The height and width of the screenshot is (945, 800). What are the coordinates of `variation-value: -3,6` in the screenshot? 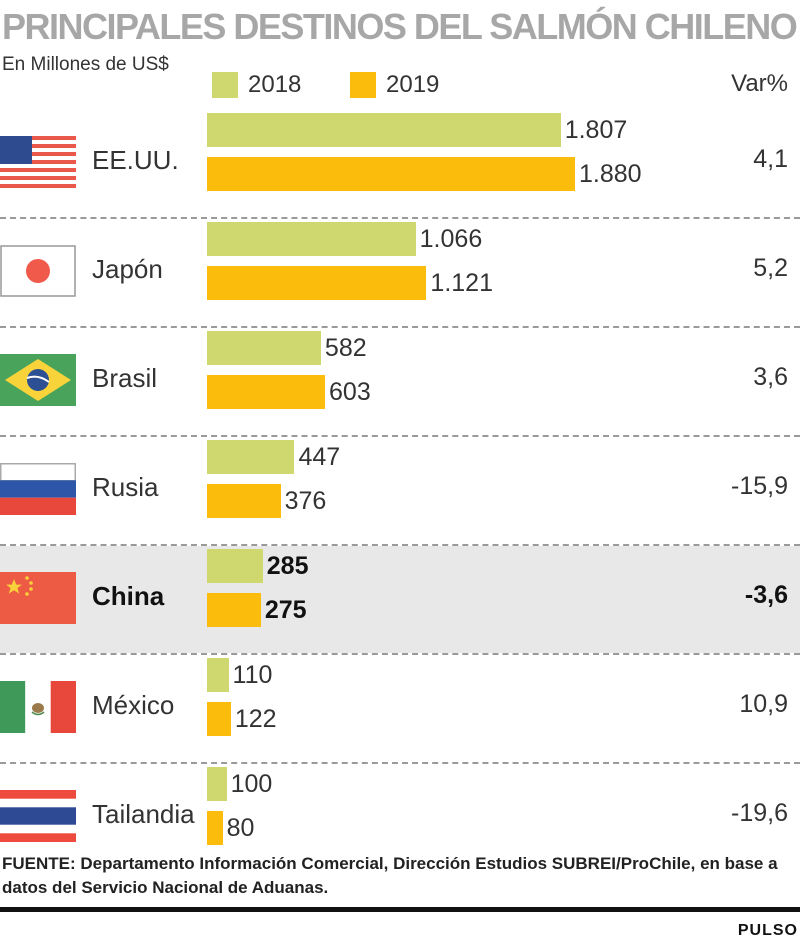 It's located at (766, 595).